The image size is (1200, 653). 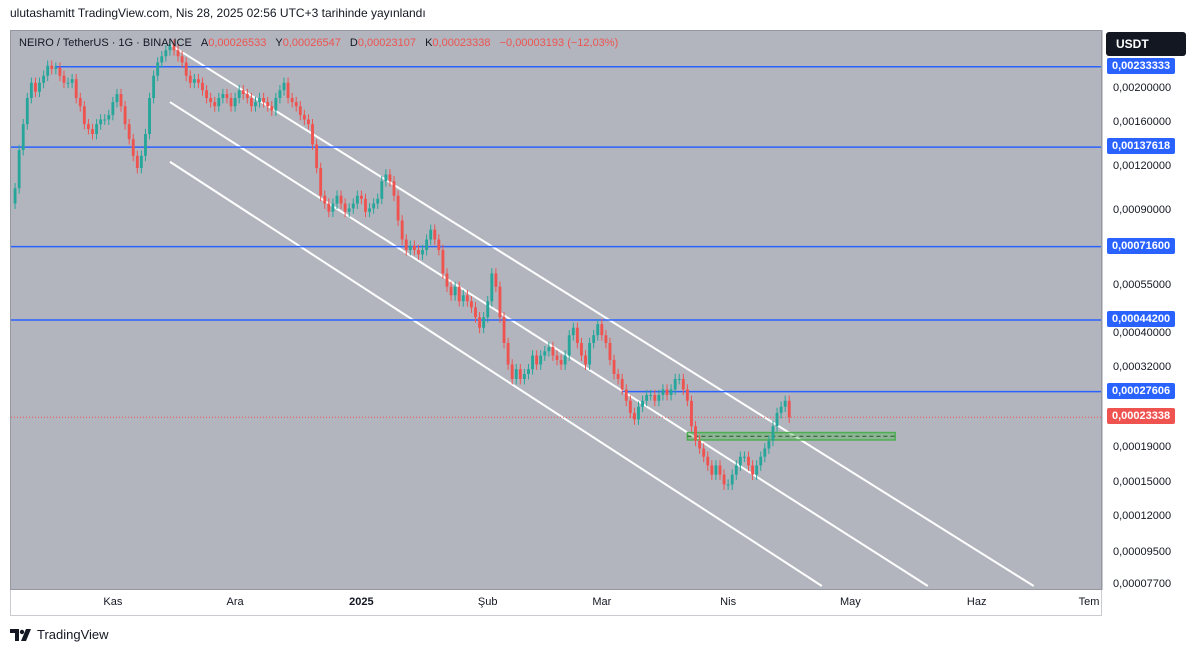 What do you see at coordinates (1146, 603) in the screenshot?
I see `axis-corner` at bounding box center [1146, 603].